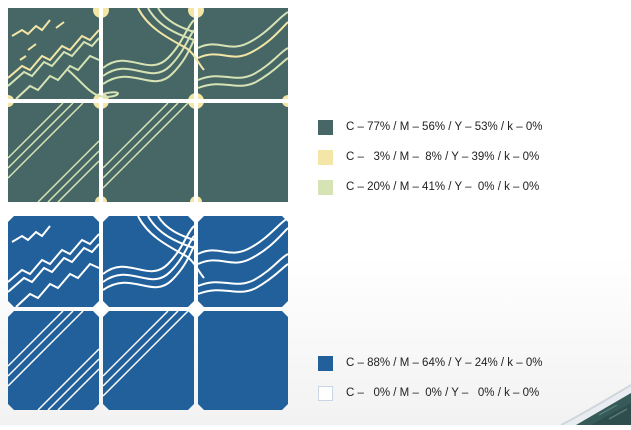  I want to click on legend-row: C – 3% / M – 8% / Y – 39% / k – 0%, so click(428, 157).